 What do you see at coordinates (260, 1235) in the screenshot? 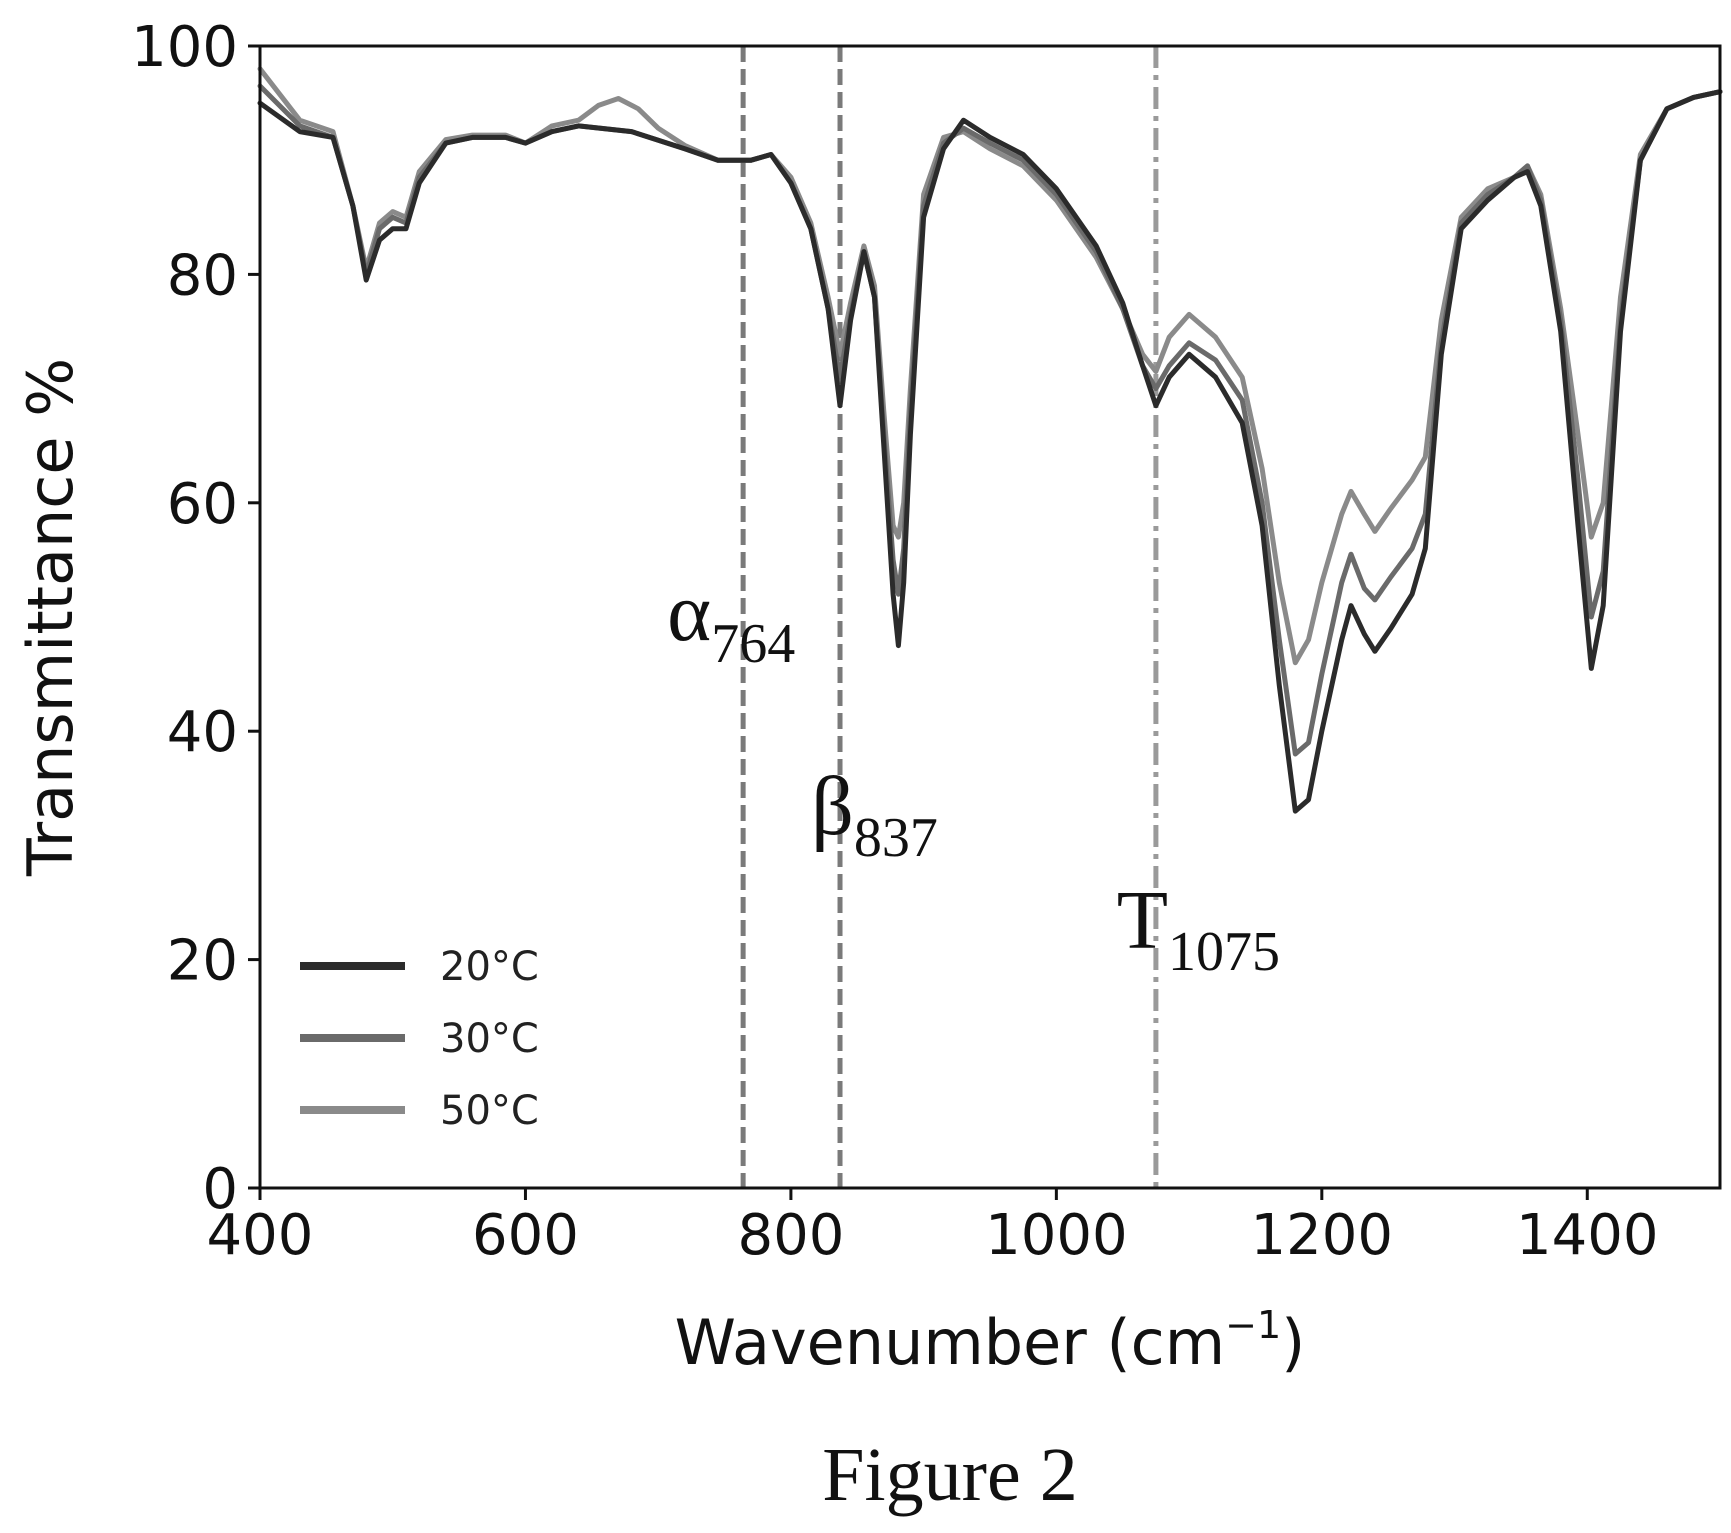
I see `x-tick-label: 400` at bounding box center [260, 1235].